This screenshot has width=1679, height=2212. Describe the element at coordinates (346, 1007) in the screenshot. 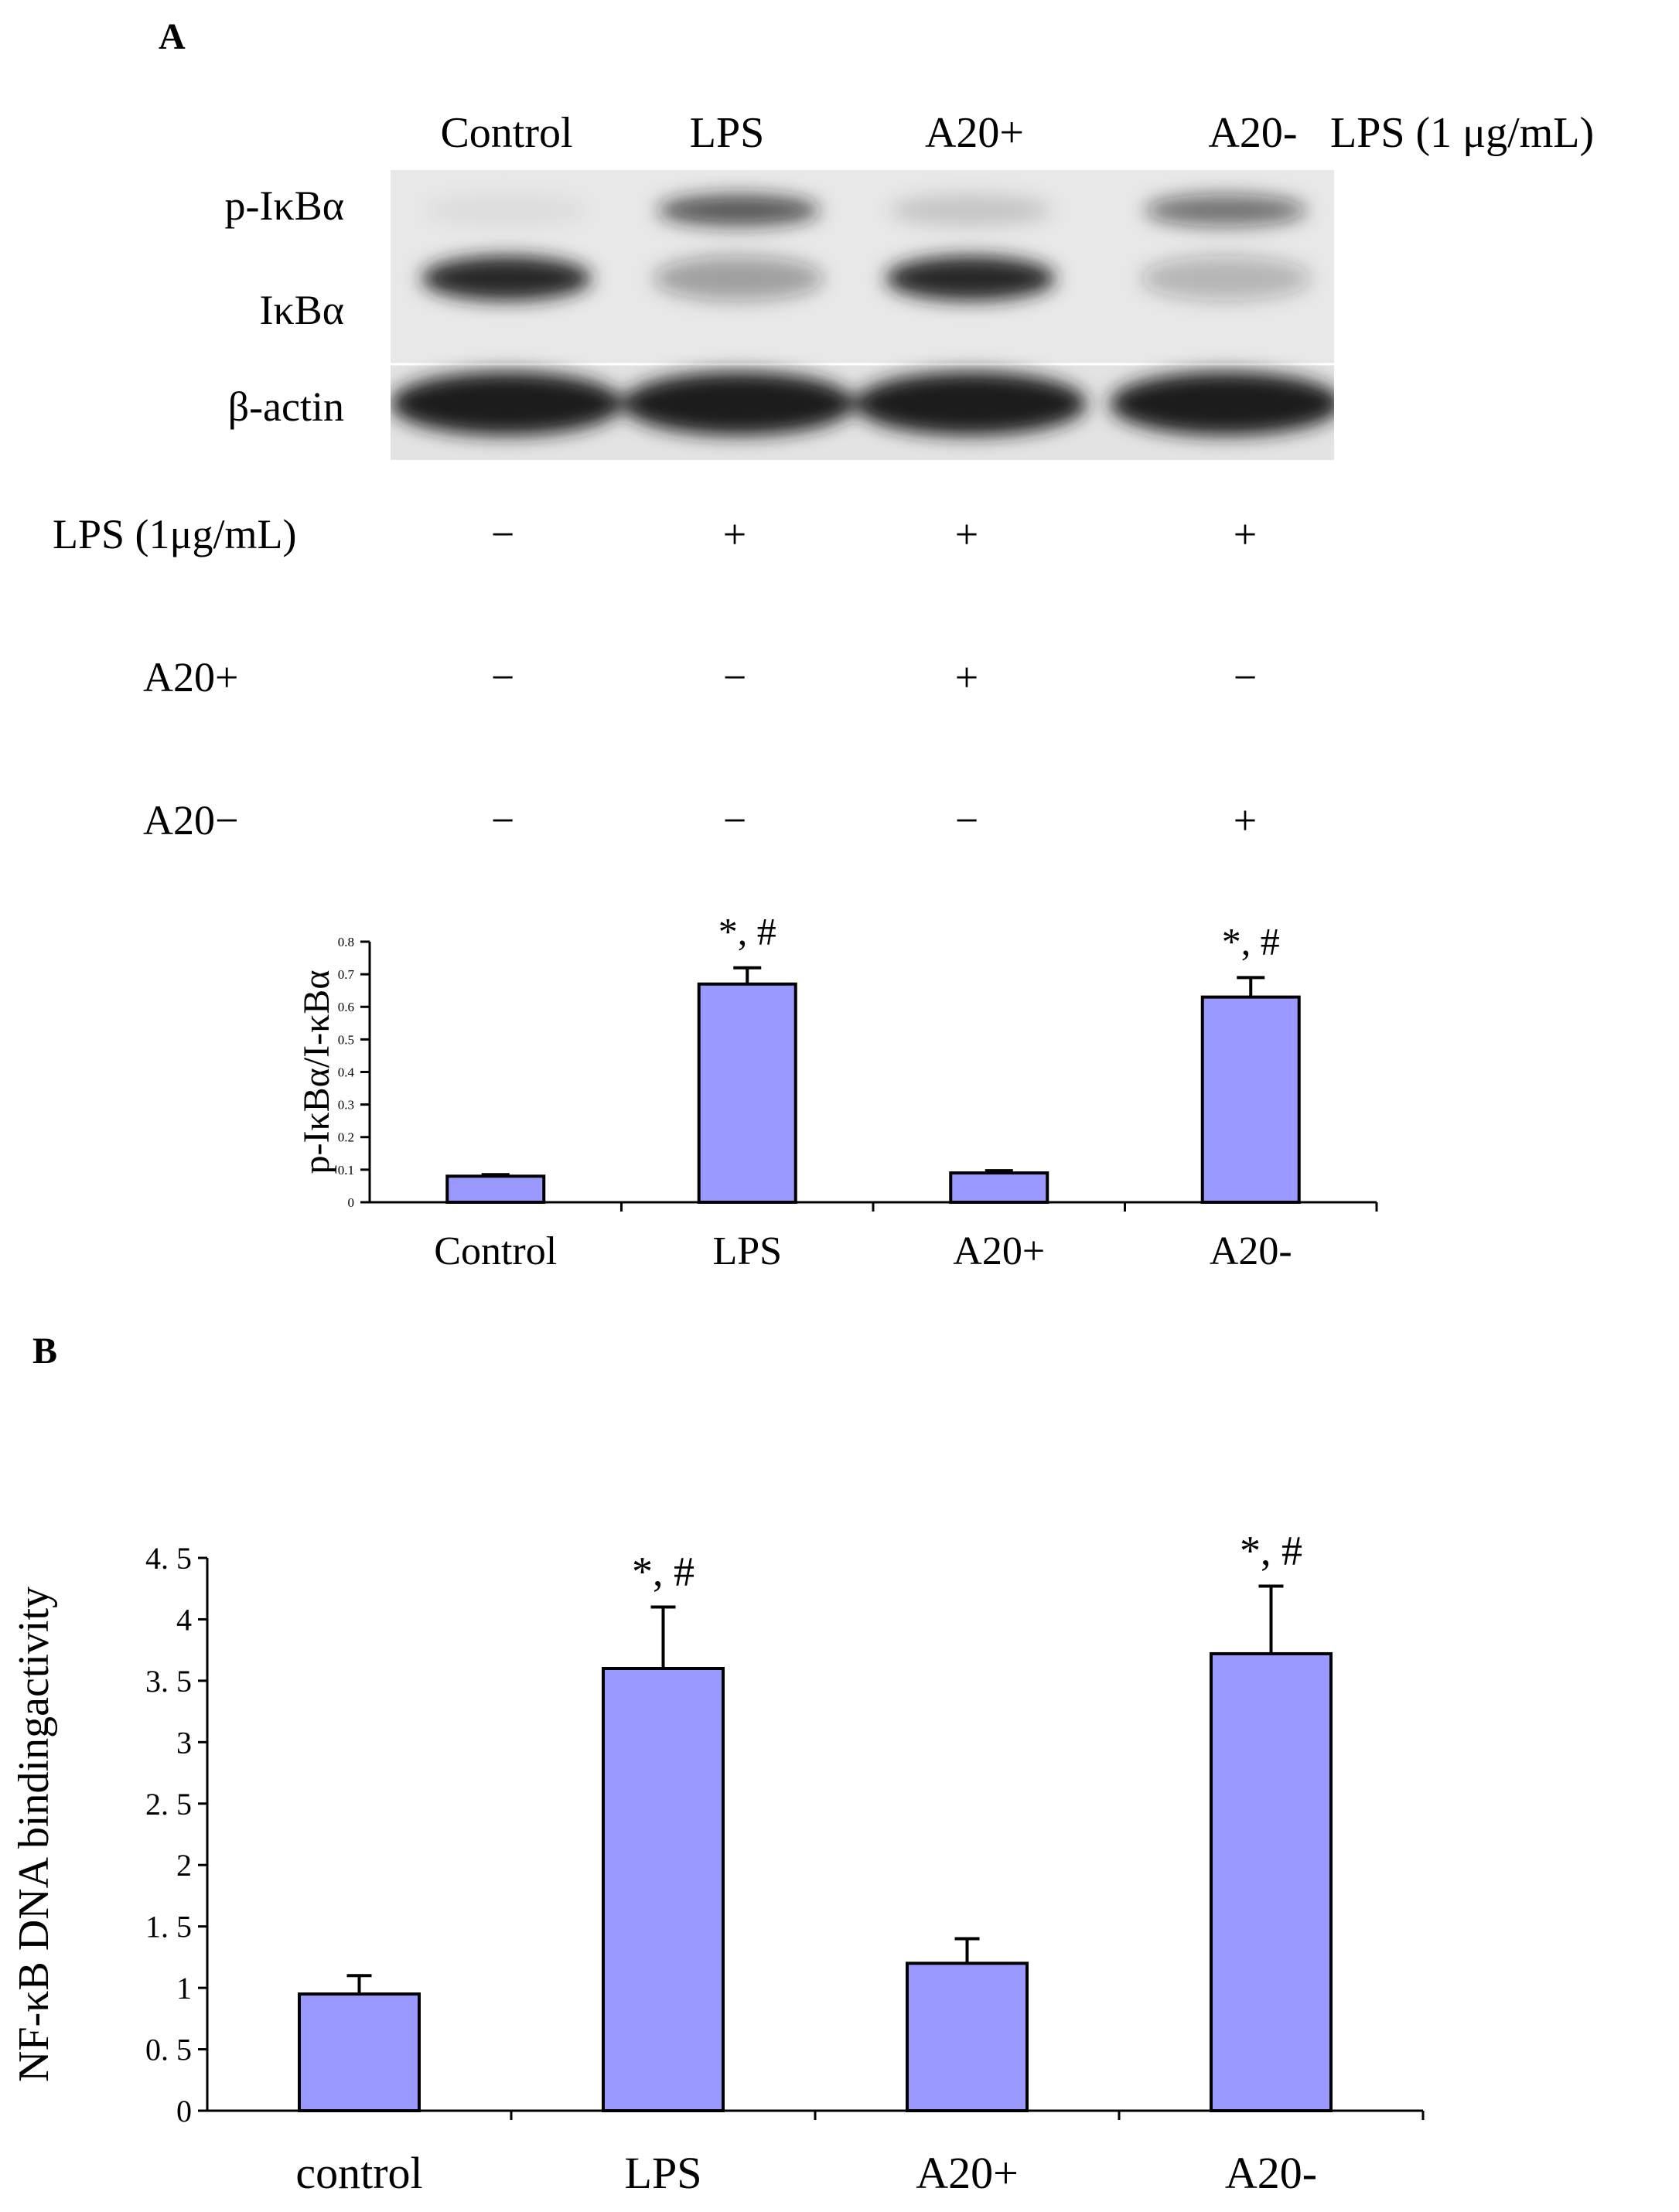

I see `chart-a-ytick-label: 0.6` at that location.